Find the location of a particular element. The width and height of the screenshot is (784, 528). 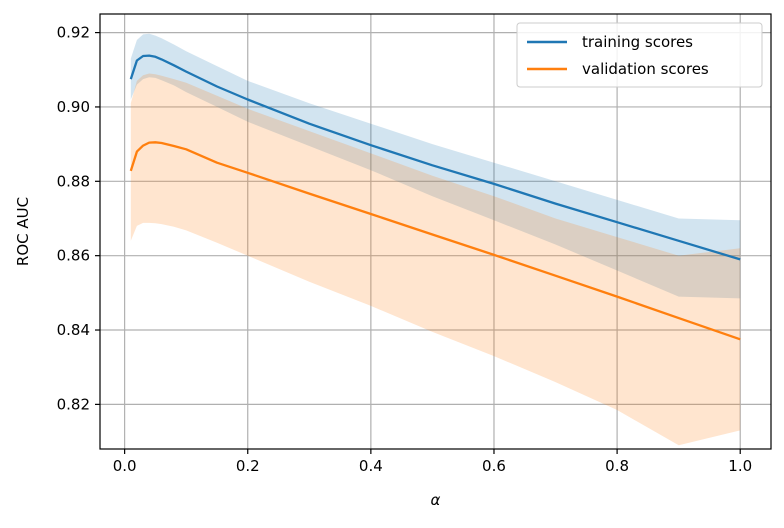

legend: training scores validation scores is located at coordinates (639, 55).